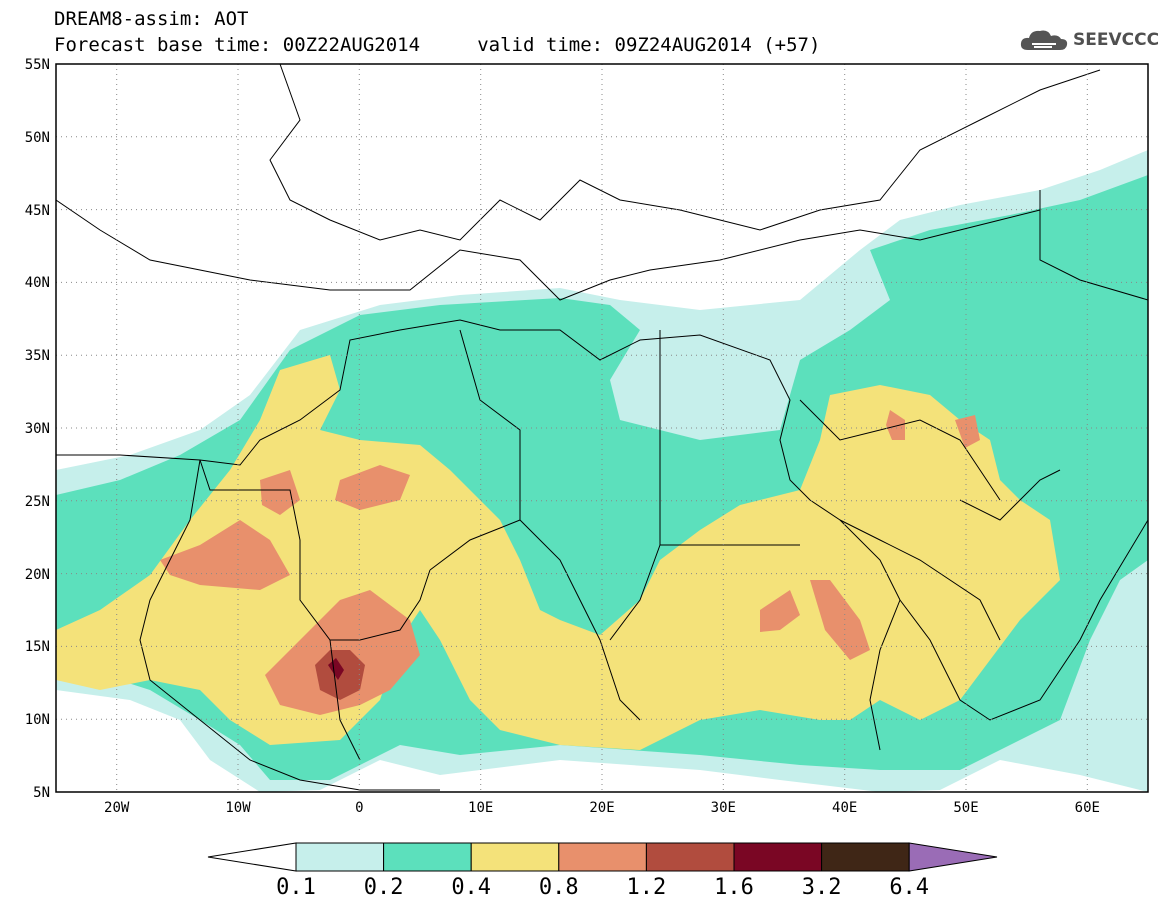 This screenshot has height=905, width=1165. I want to click on lat-label: 55N, so click(37, 65).